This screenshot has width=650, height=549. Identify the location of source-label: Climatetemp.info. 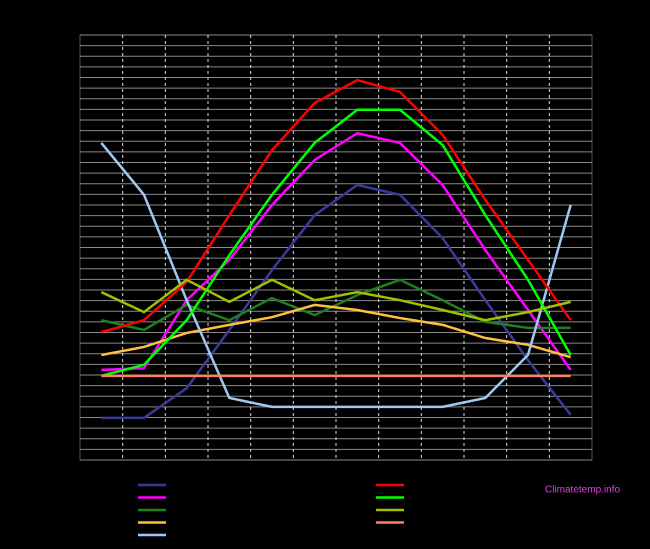
(582, 490).